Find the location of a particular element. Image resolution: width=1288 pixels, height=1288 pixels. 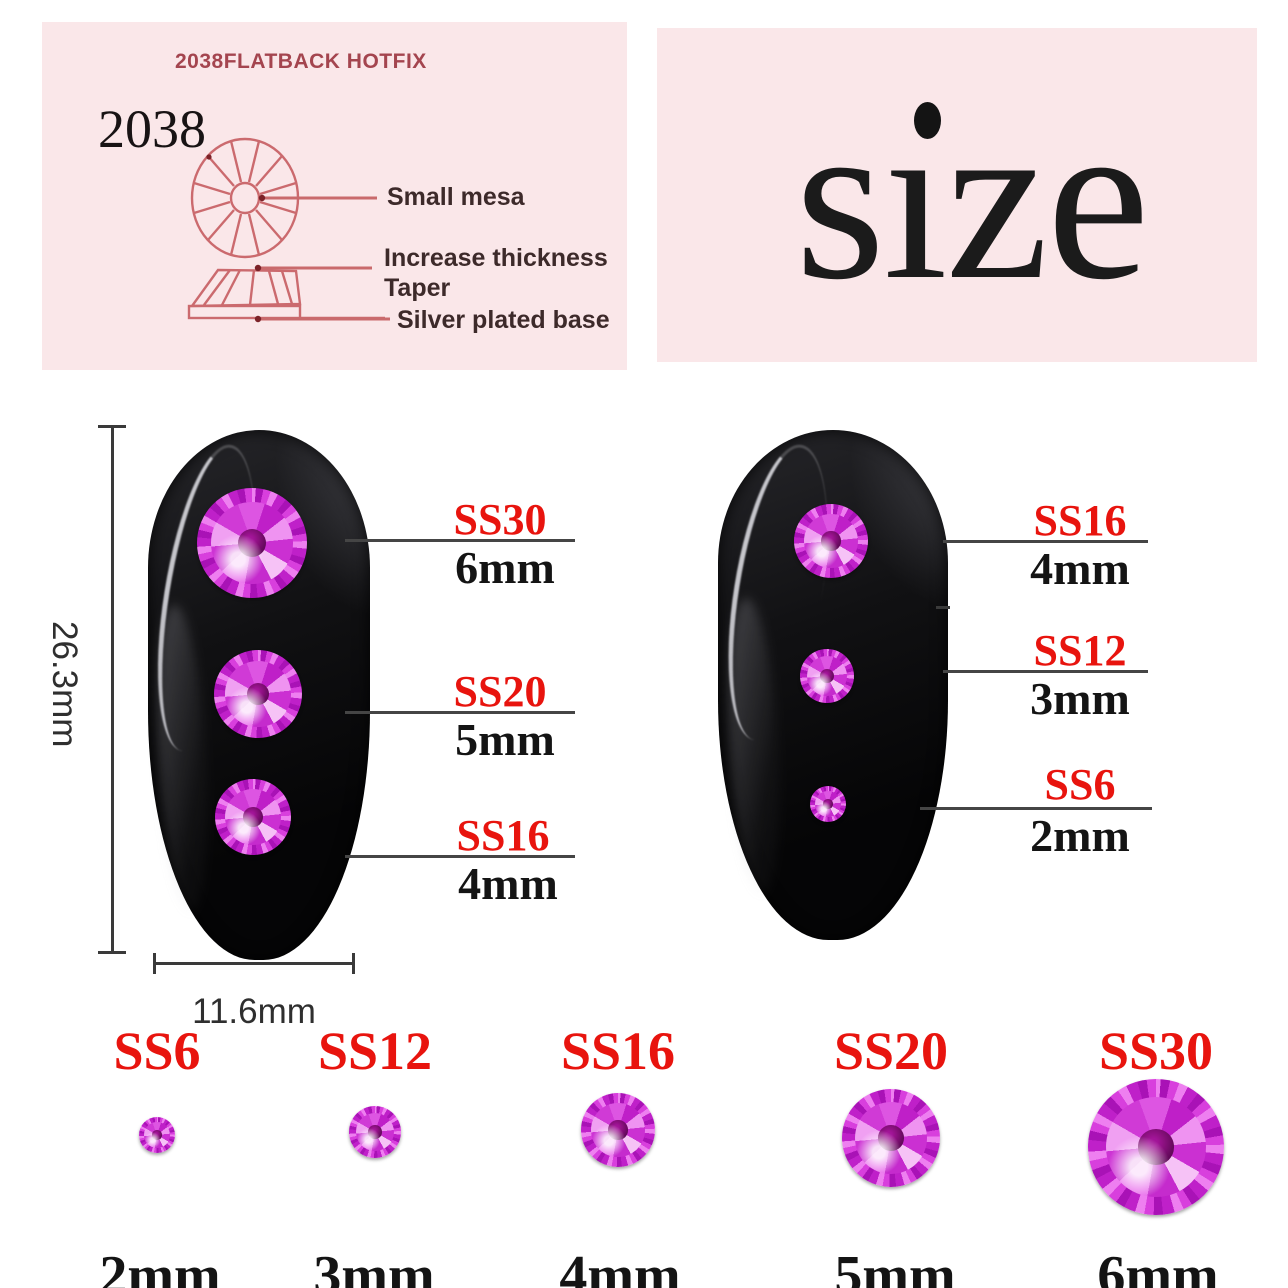

tick-mark is located at coordinates (943, 607).